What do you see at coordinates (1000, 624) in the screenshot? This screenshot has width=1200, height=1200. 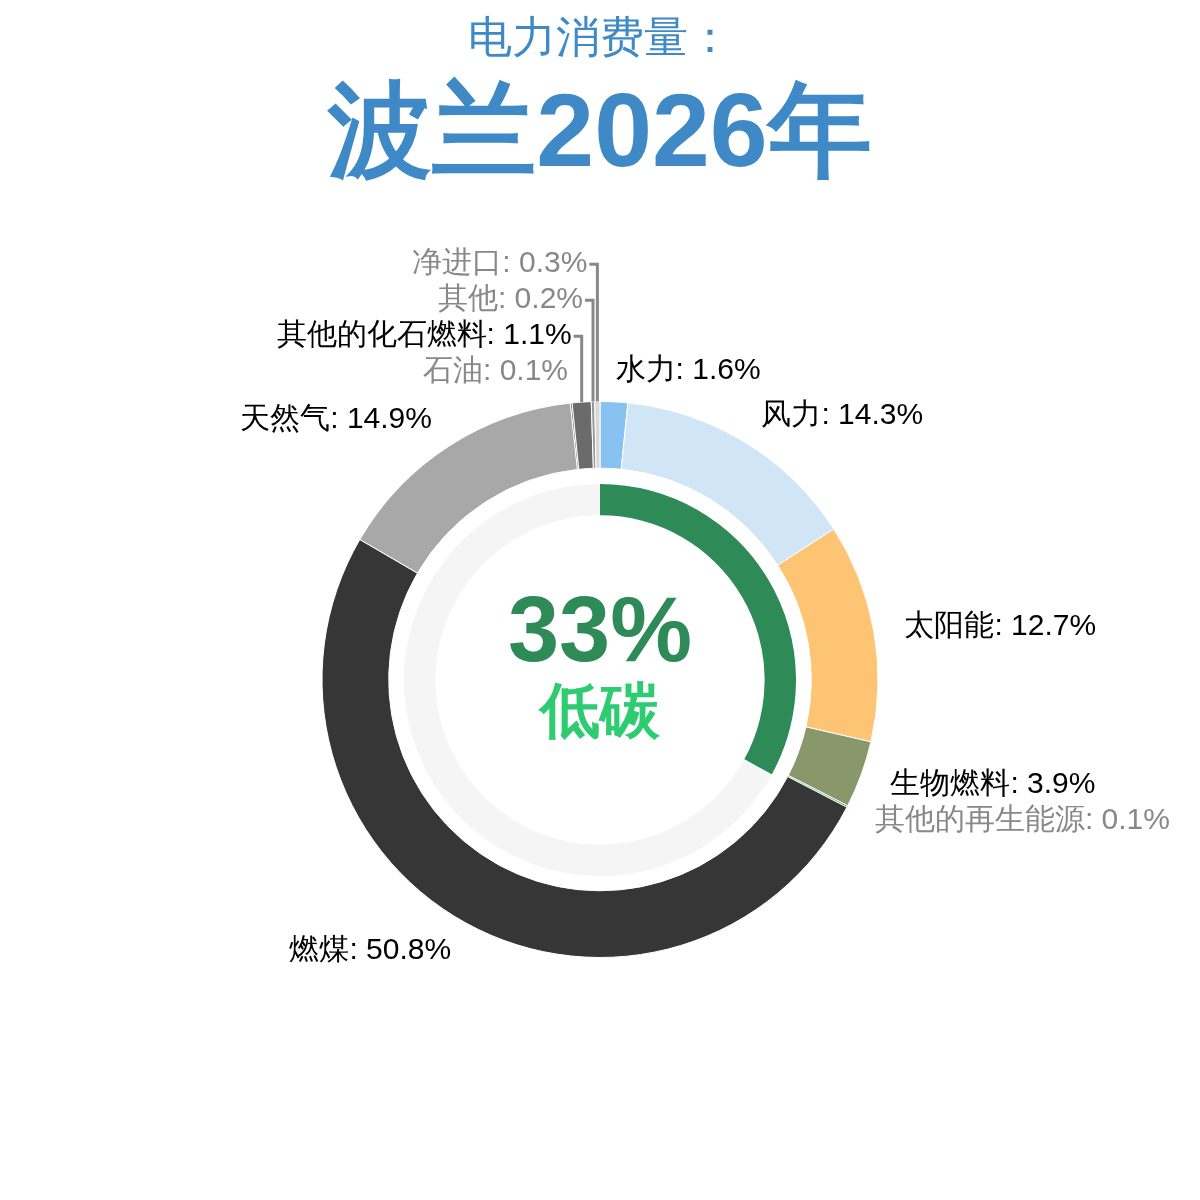 I see `slice-label: 太阳能: 12.7%` at bounding box center [1000, 624].